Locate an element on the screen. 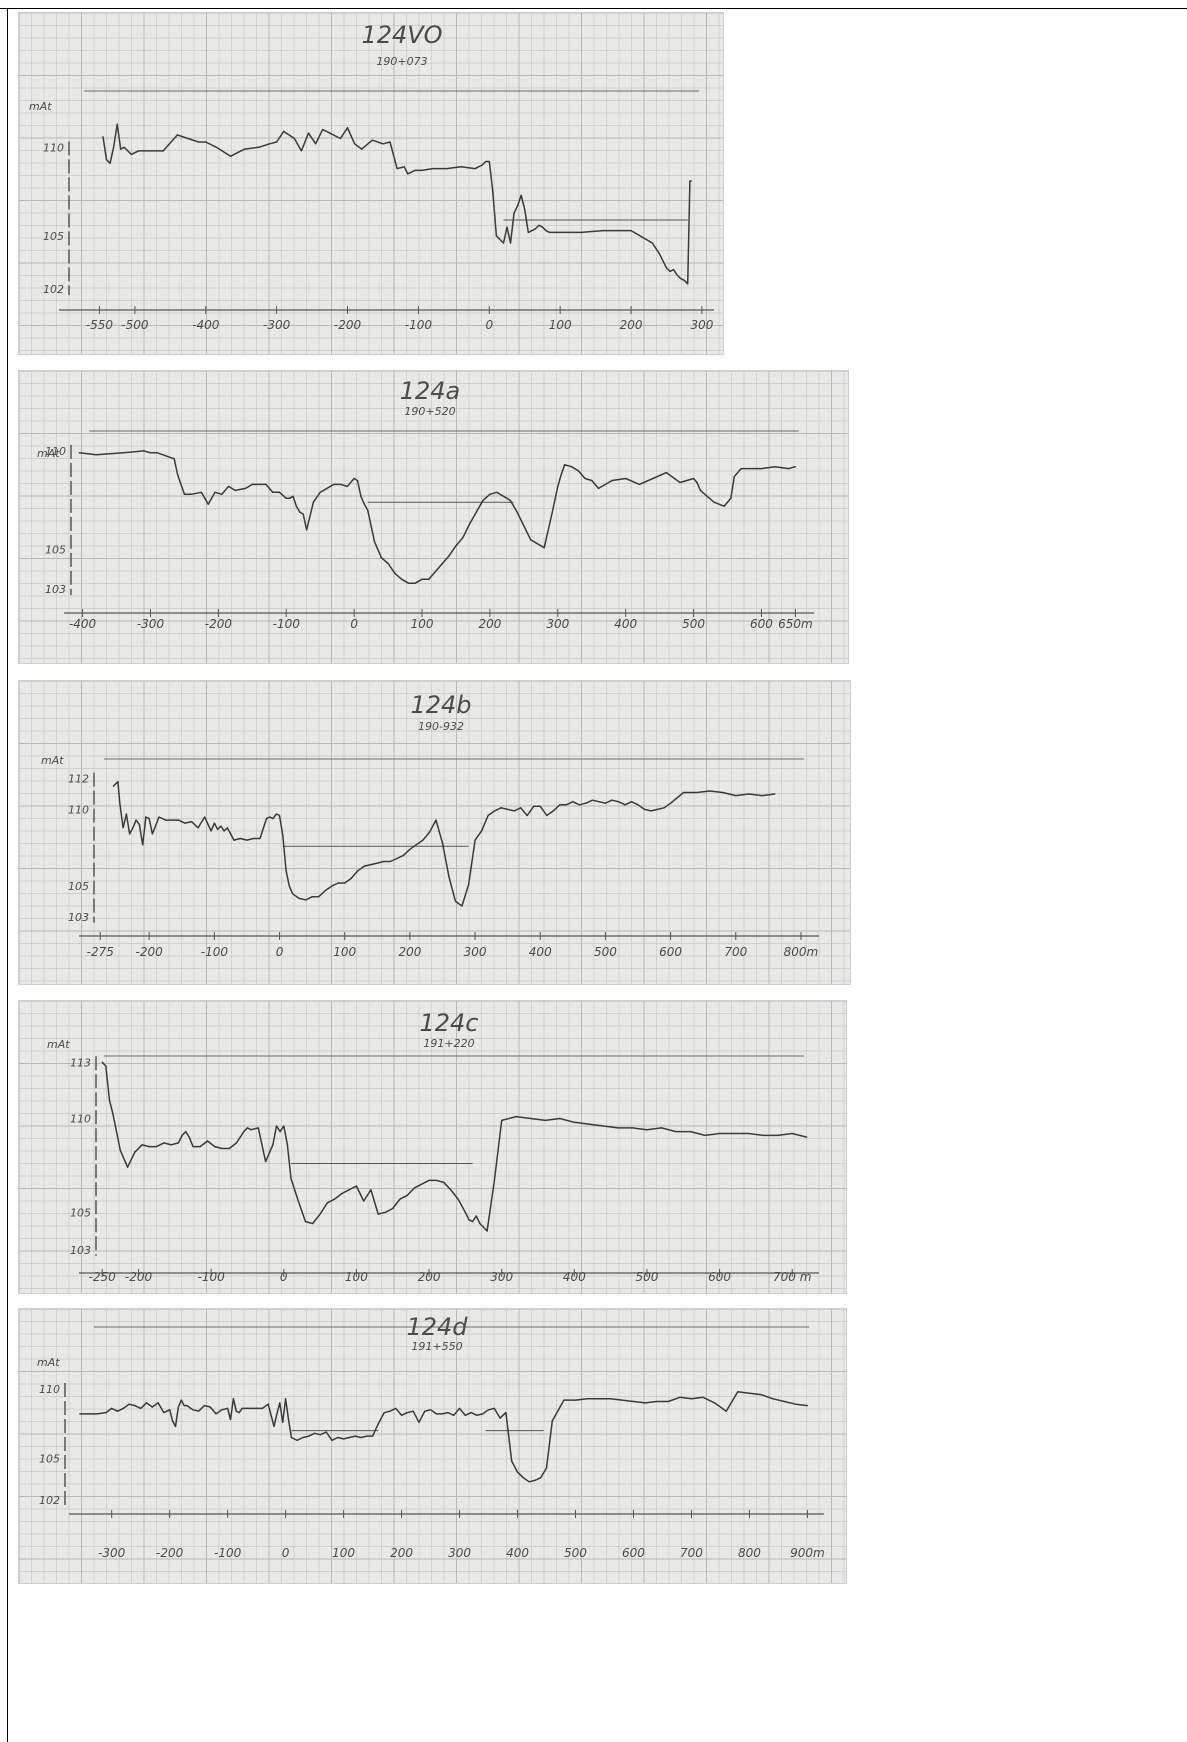  x-tick-label: 800m is located at coordinates (801, 952).